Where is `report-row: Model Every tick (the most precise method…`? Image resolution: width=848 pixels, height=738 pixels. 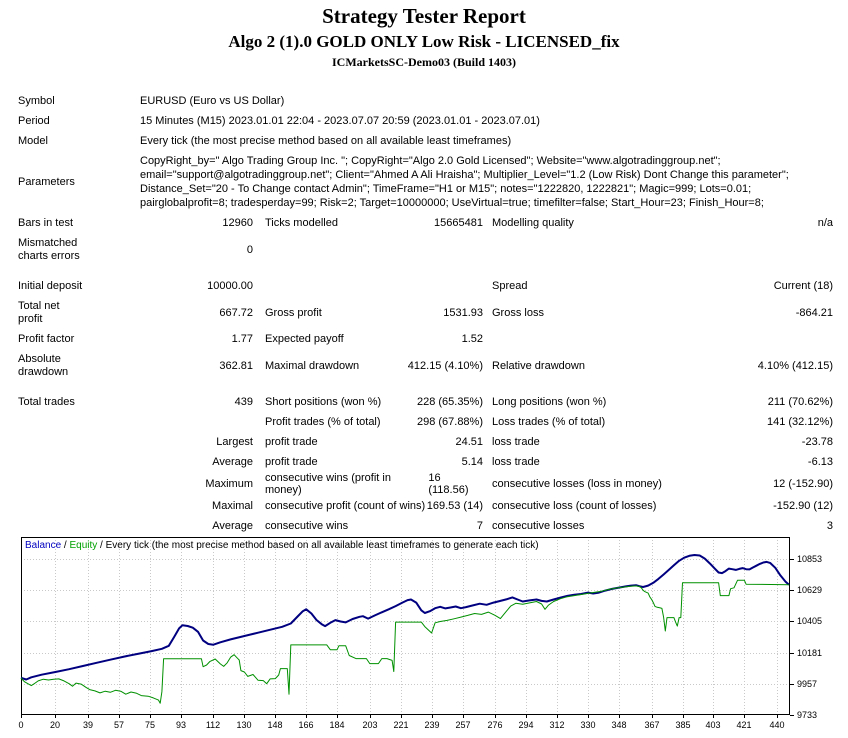 report-row: Model Every tick (the most precise method… is located at coordinates (424, 141).